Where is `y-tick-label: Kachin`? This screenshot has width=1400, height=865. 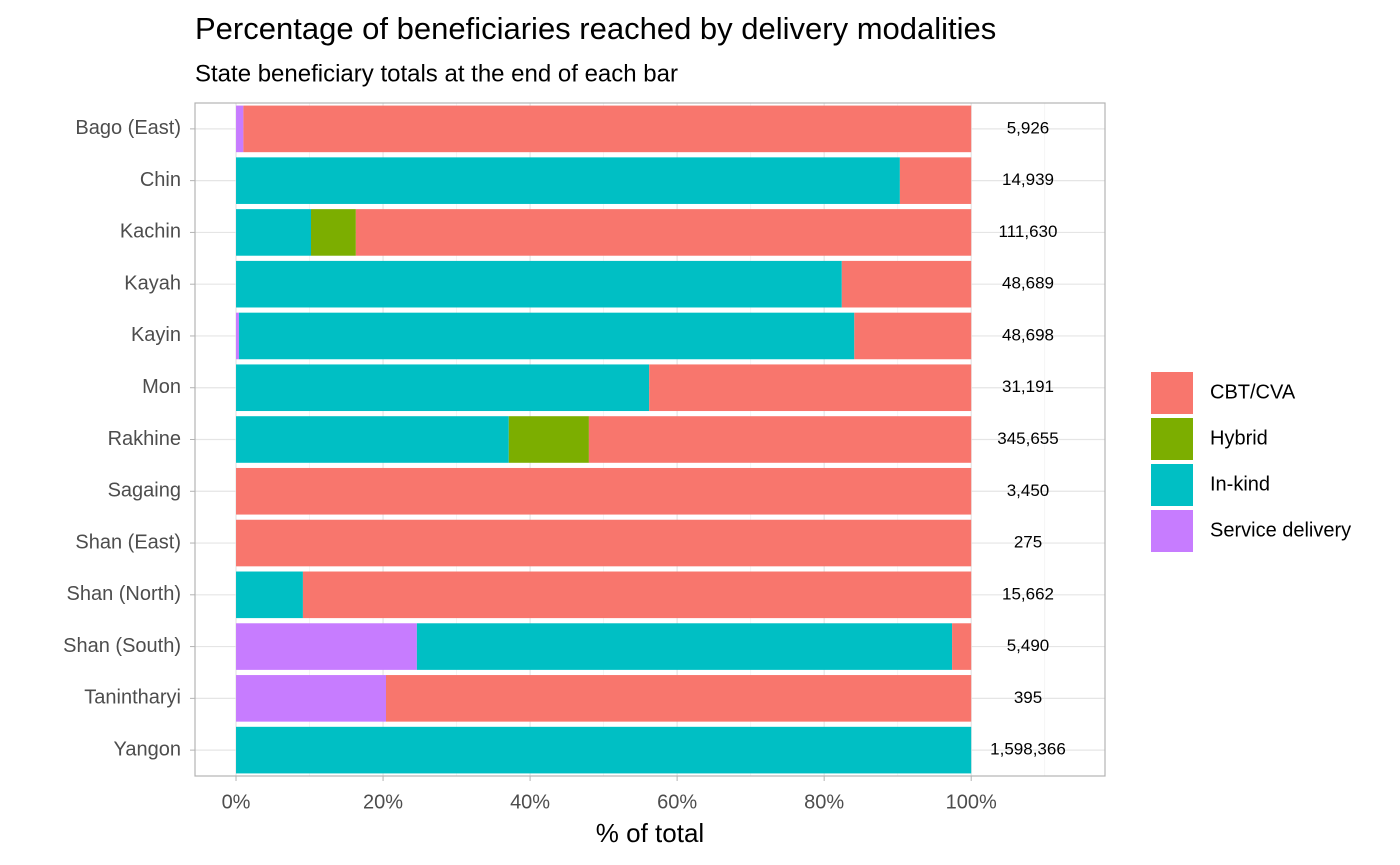
y-tick-label: Kachin is located at coordinates (150, 232).